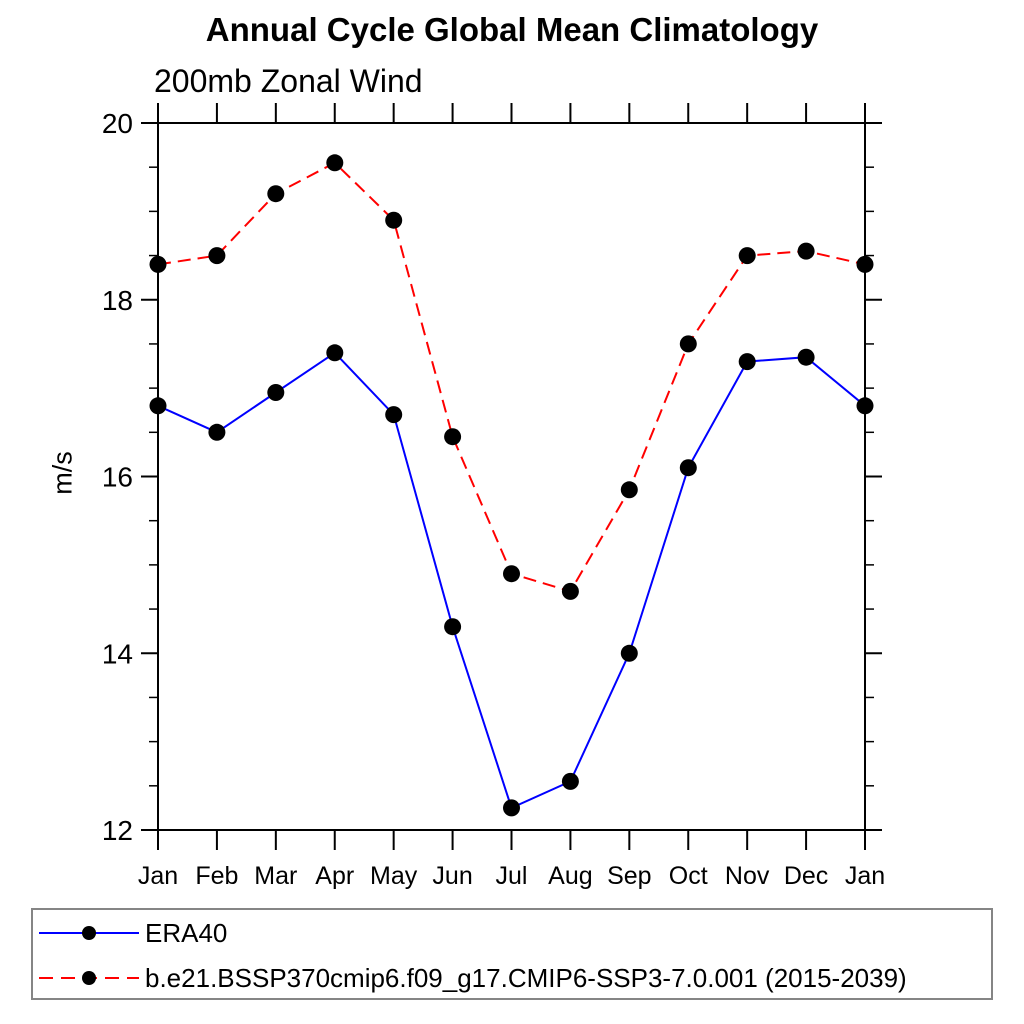 This screenshot has width=1024, height=1024. I want to click on legend-item-era40: ERA40, so click(132, 933).